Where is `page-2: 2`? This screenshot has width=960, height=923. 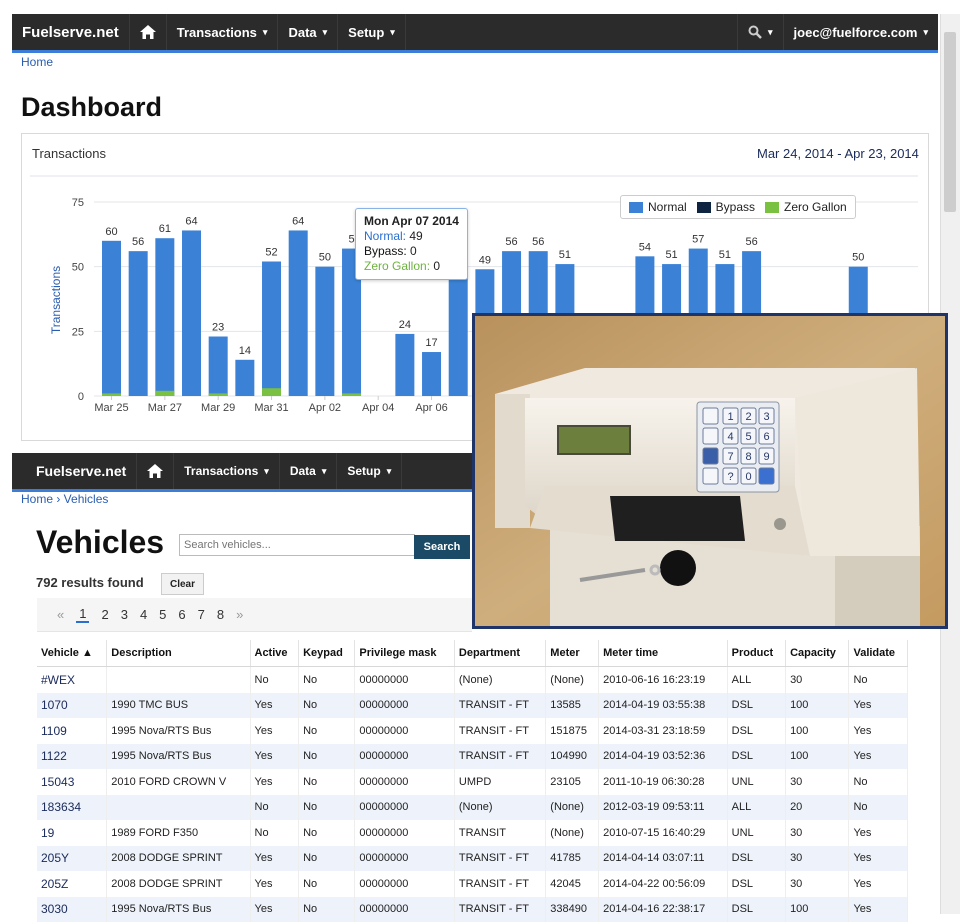 page-2: 2 is located at coordinates (105, 614).